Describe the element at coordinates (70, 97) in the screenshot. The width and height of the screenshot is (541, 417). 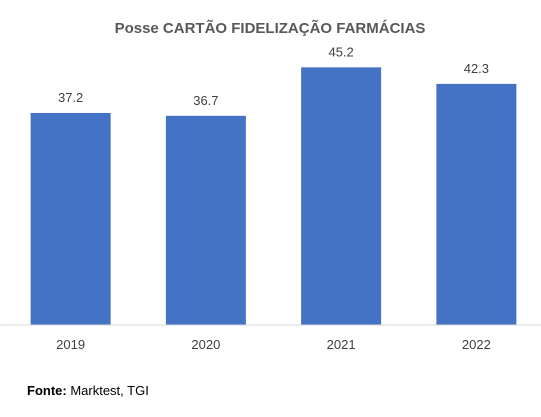
I see `data-label-2019: 37.2` at that location.